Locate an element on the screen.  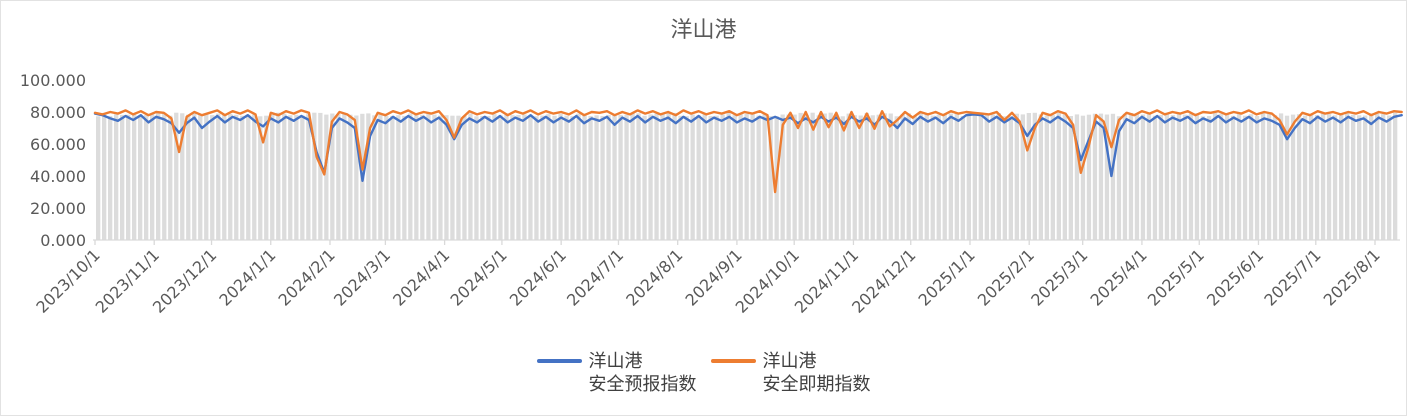
x-tick-label: 2025/3/1 is located at coordinates (1059, 277).